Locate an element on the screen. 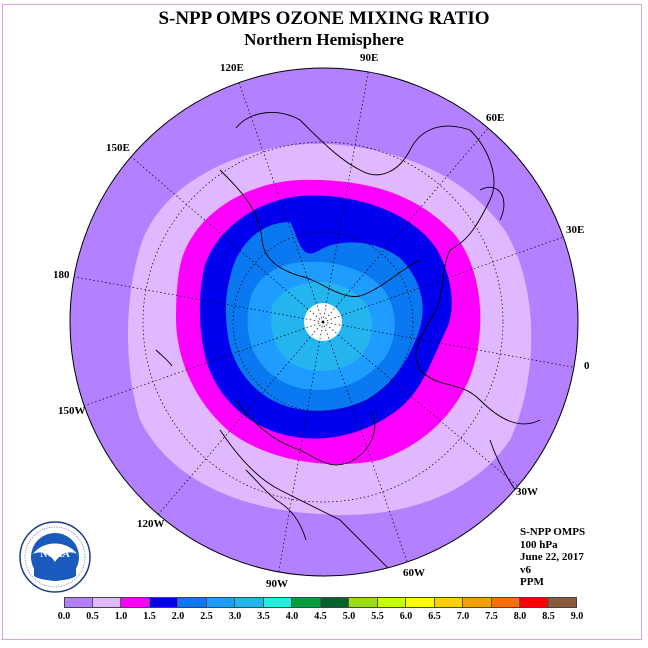  info-block: S-NPP OMPS 100 hPa June 22, 2017 v6 PPM is located at coordinates (552, 557).